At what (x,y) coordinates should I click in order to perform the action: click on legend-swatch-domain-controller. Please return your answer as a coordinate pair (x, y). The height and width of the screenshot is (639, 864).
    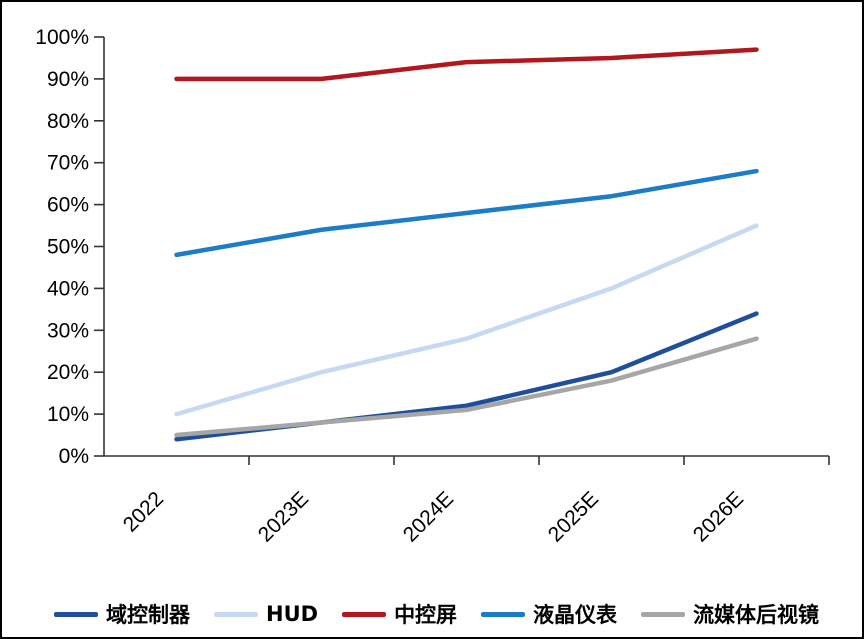
    Looking at the image, I should click on (76, 614).